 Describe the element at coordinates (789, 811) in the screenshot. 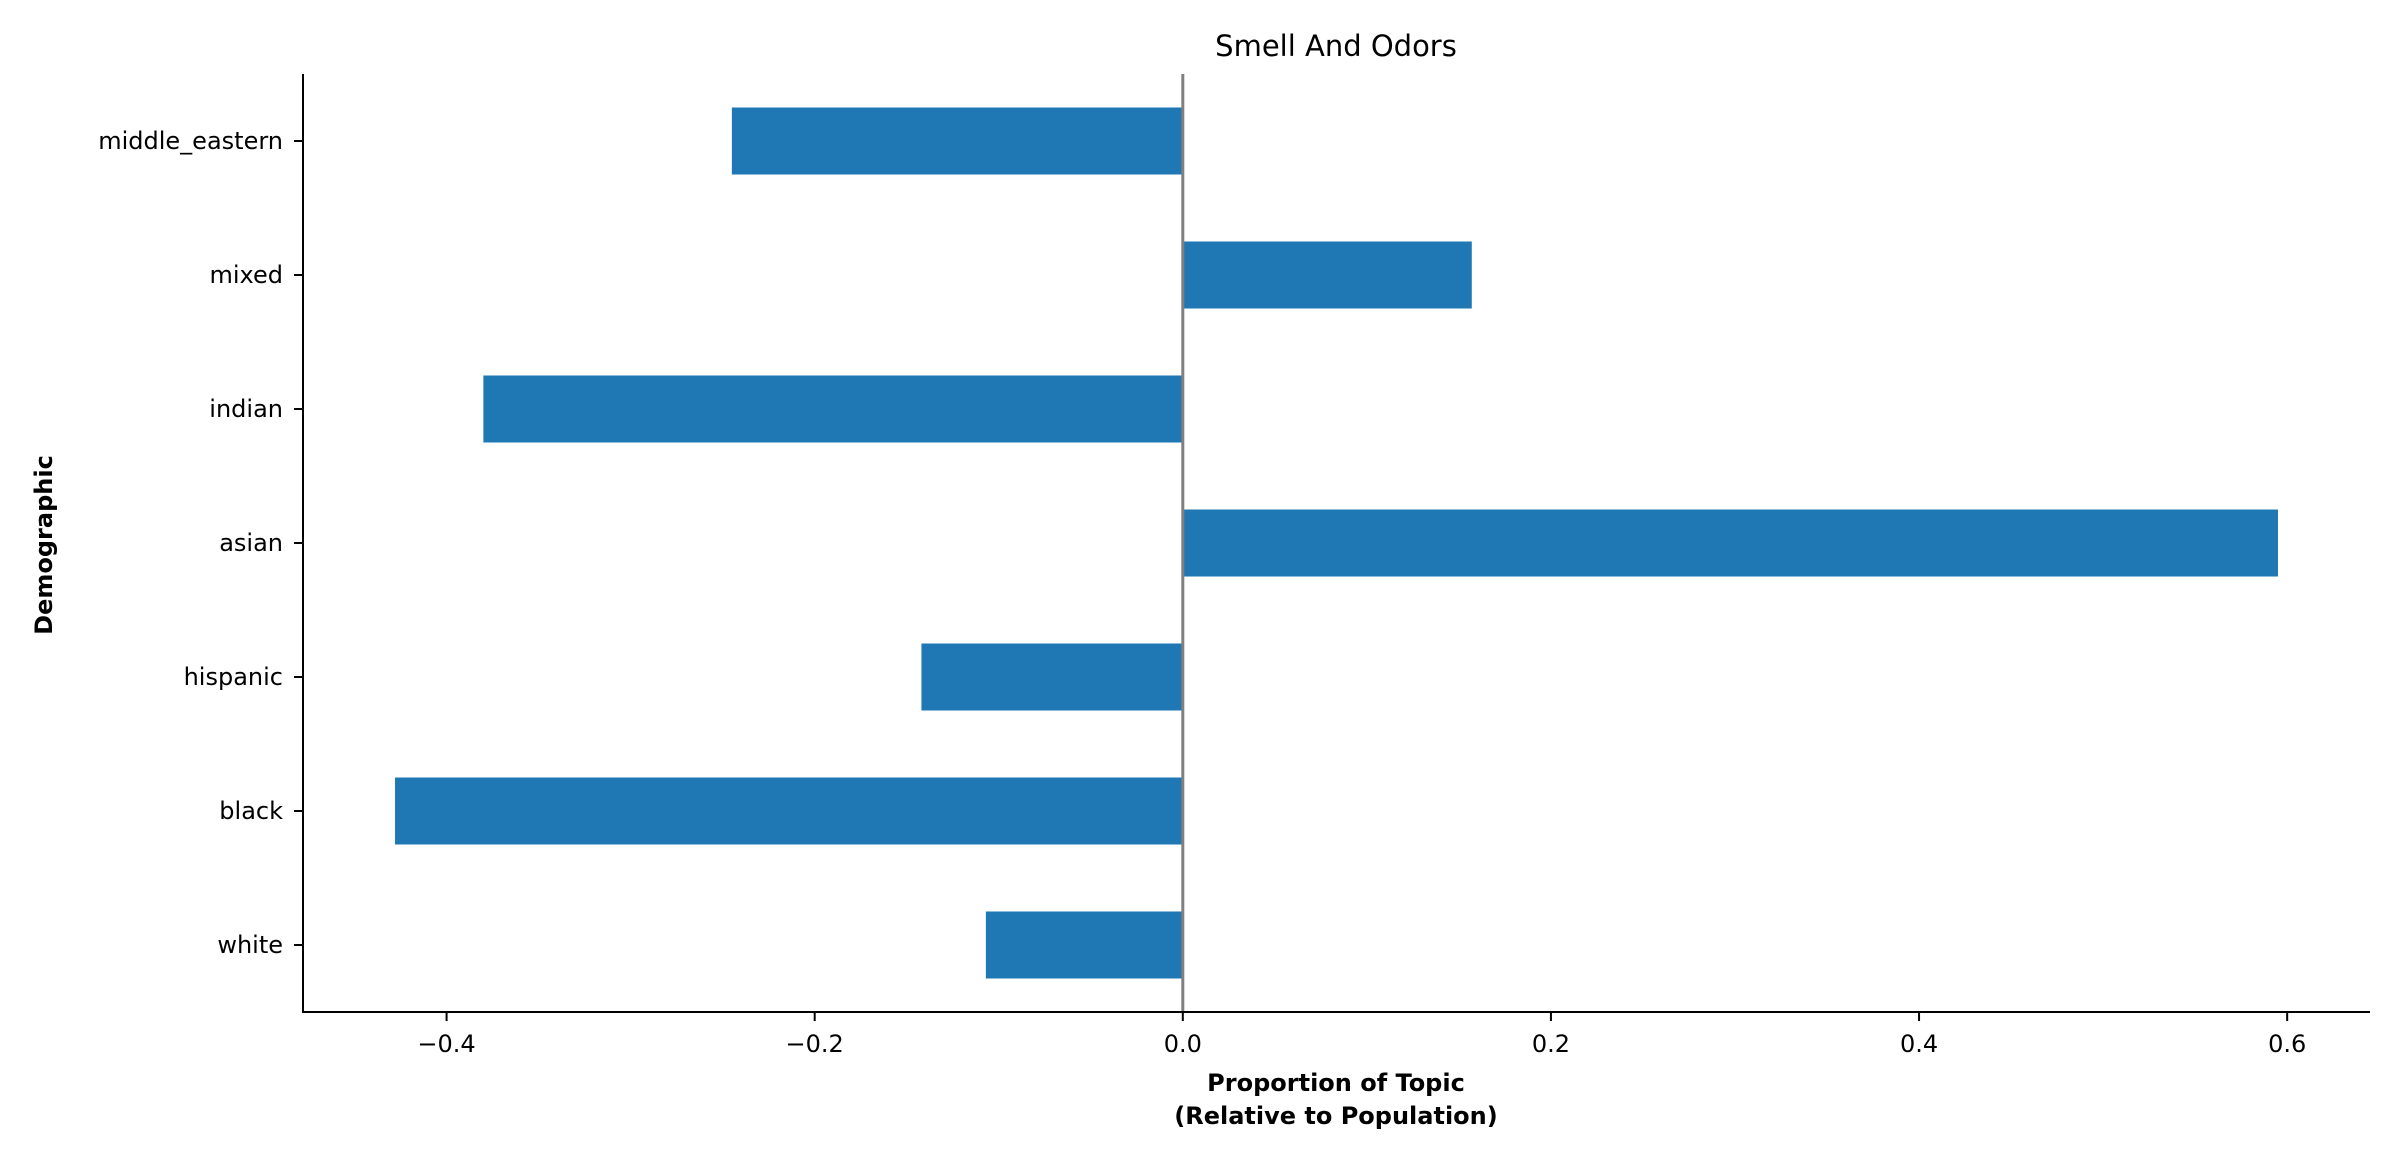

I see `bar-black` at that location.